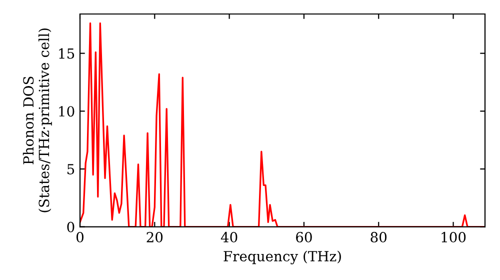  I want to click on y-tick-label: 10, so click(66, 111).